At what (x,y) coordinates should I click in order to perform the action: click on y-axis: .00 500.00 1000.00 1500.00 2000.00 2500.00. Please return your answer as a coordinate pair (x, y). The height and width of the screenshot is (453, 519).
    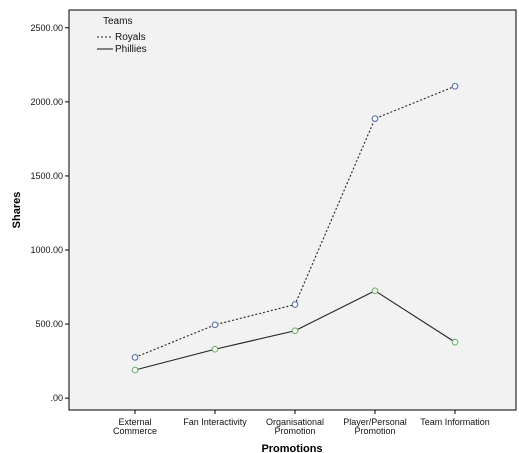
    Looking at the image, I should click on (49, 213).